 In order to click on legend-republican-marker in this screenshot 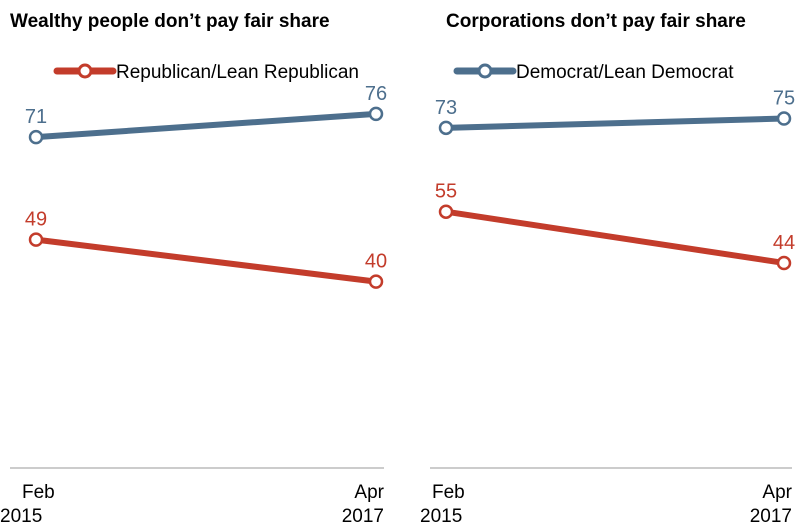, I will do `click(85, 71)`.